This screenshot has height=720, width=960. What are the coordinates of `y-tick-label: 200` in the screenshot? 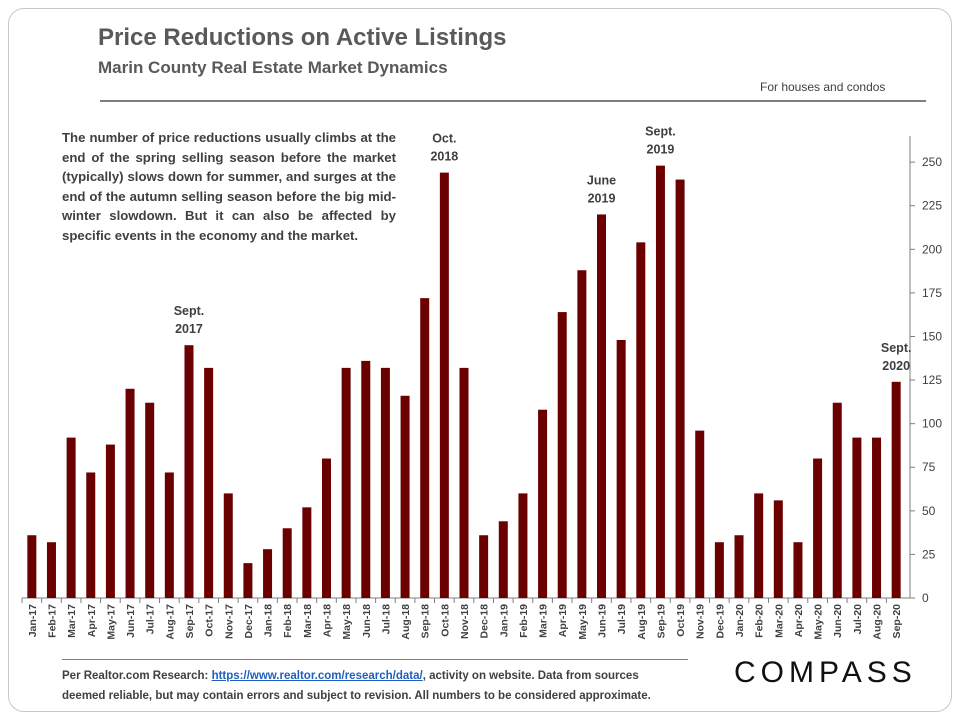 It's located at (932, 249).